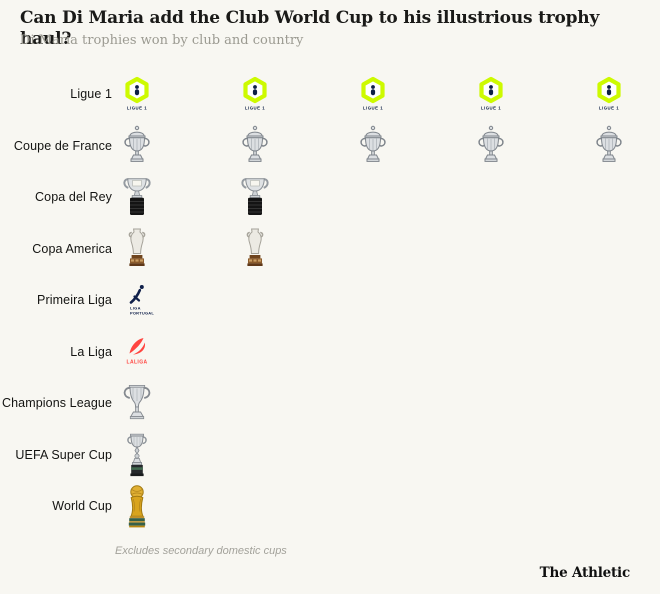  What do you see at coordinates (330, 197) in the screenshot?
I see `trophy-row-copa-del-rey: Copa del Rey` at bounding box center [330, 197].